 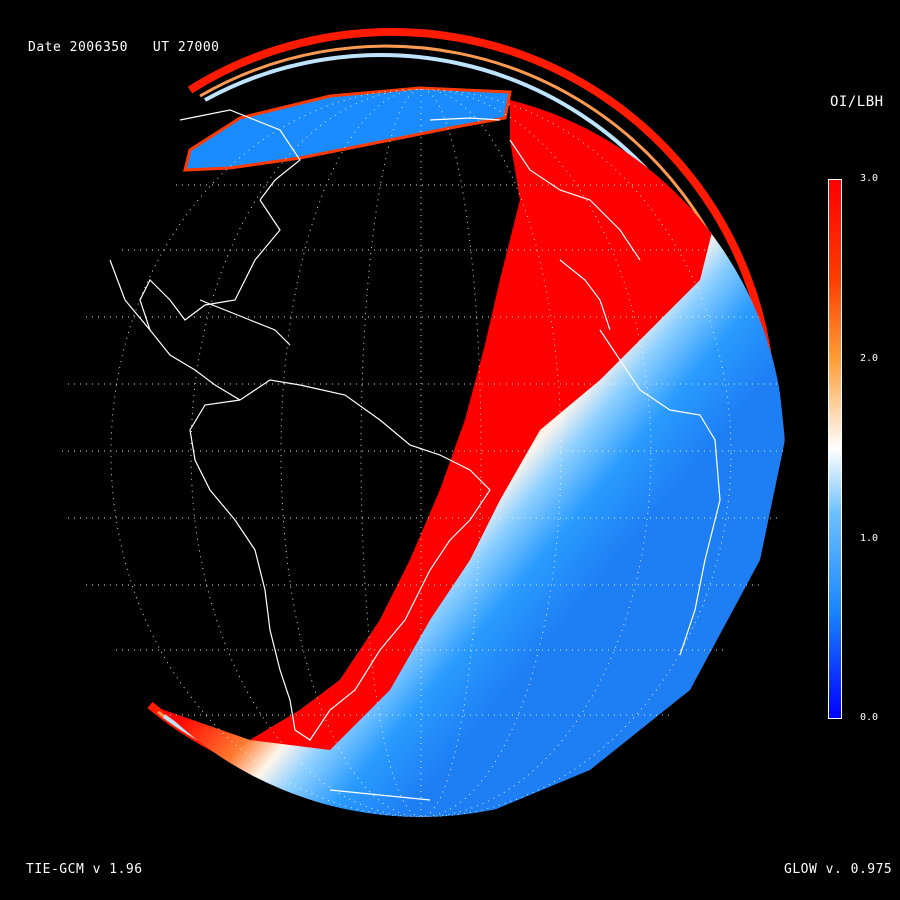 What do you see at coordinates (347, 129) in the screenshot?
I see `polar-cap` at bounding box center [347, 129].